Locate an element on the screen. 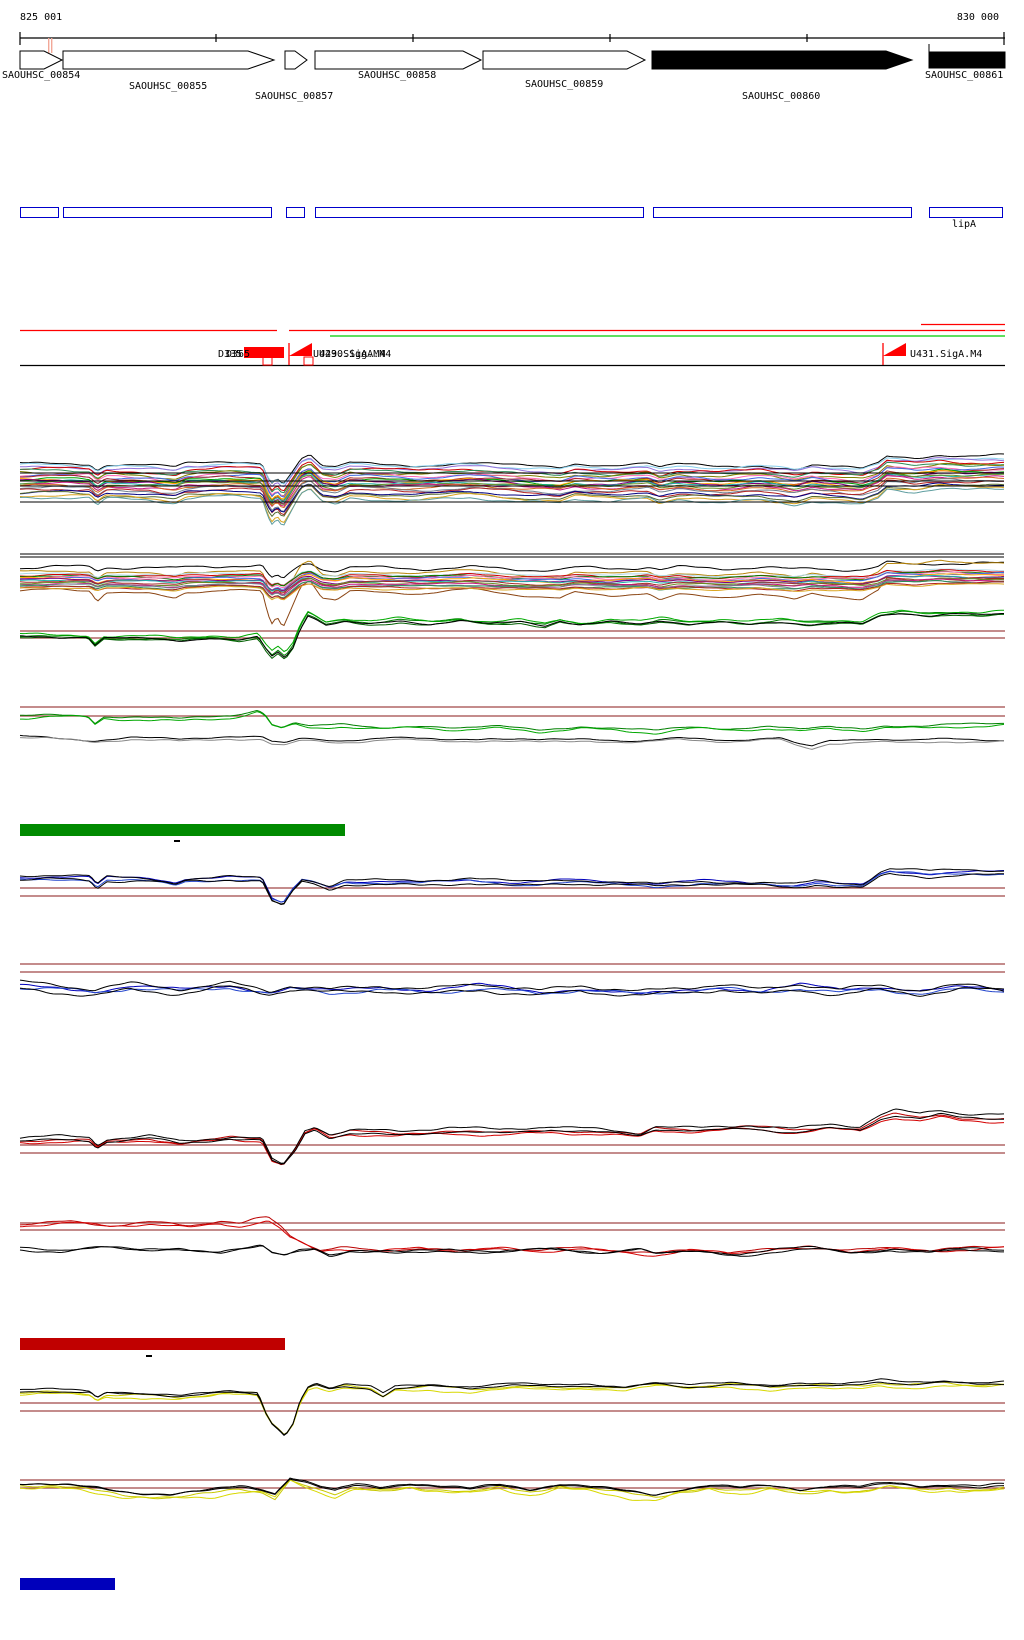 The image size is (1024, 1640). gene-label: SAOUHSC_00854 is located at coordinates (41, 75).